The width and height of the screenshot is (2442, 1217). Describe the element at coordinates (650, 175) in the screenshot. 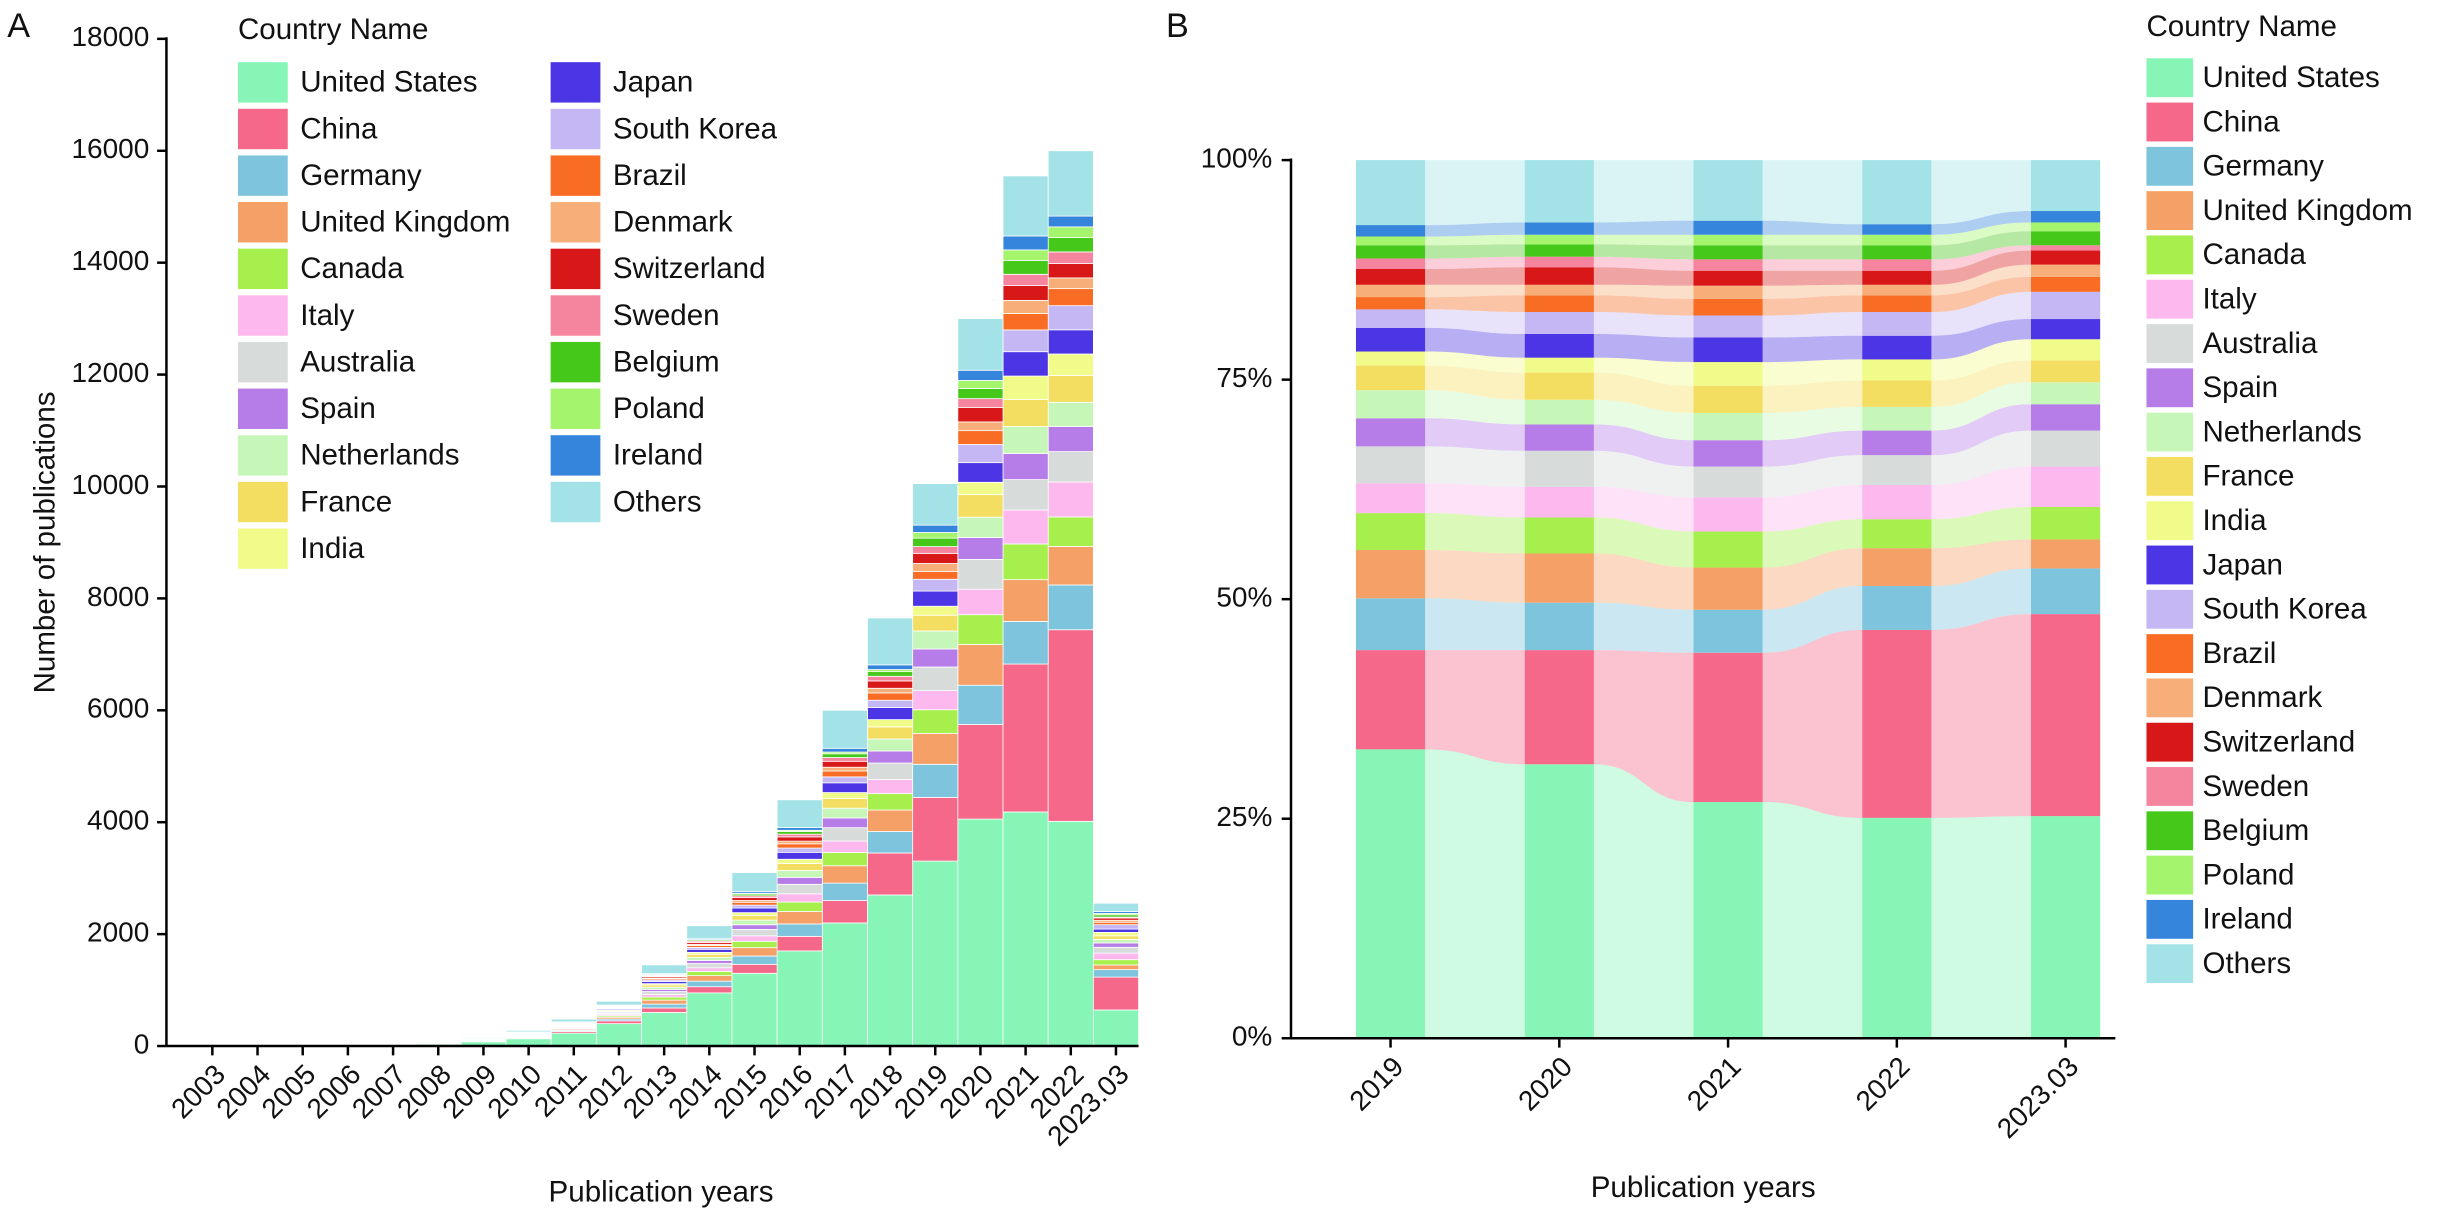

I see `legend-label: Brazil` at that location.